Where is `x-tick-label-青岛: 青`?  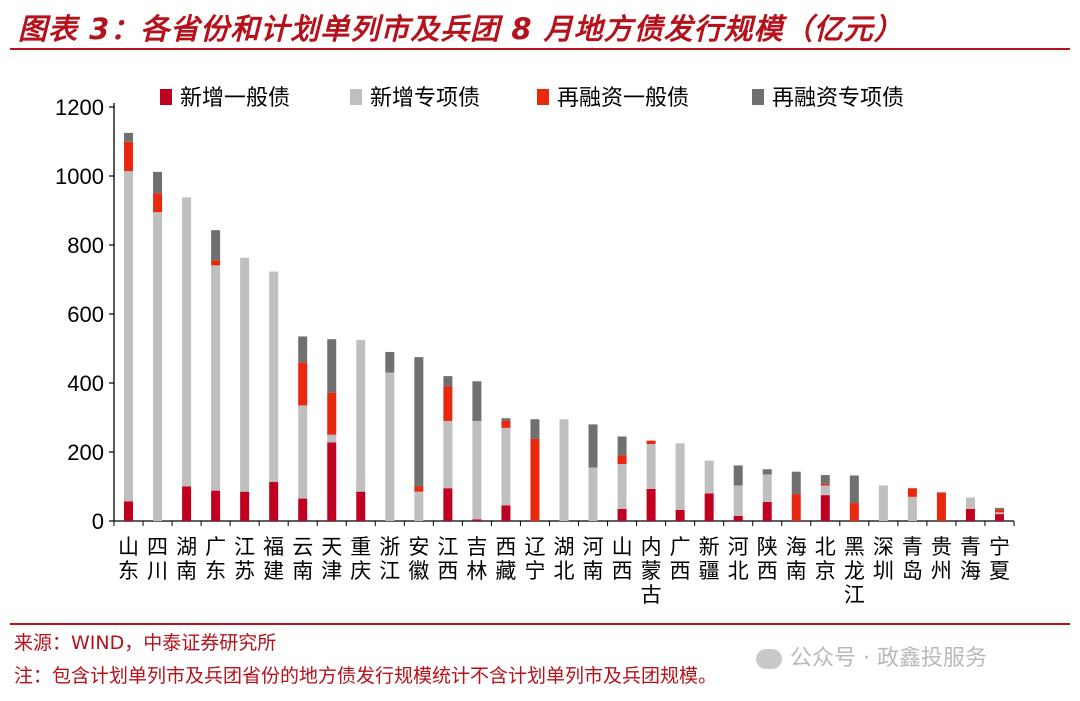
x-tick-label-青岛: 青 is located at coordinates (912, 547).